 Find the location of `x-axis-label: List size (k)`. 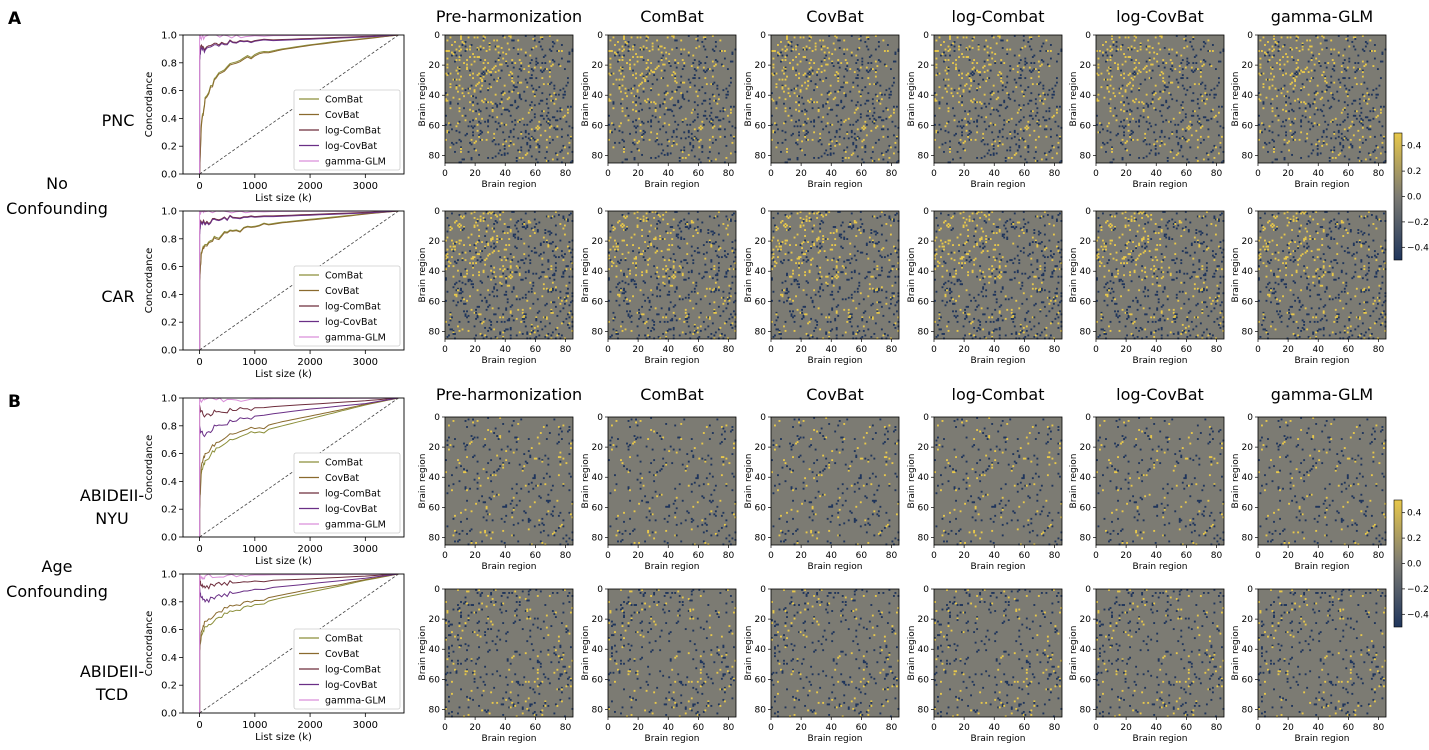

x-axis-label: List size (k) is located at coordinates (283, 198).